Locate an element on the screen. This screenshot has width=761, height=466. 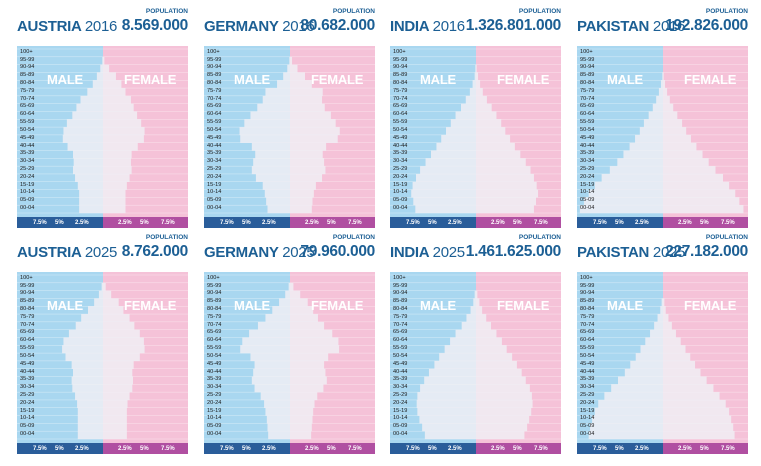
age-label: 15-19 is located at coordinates (587, 410).